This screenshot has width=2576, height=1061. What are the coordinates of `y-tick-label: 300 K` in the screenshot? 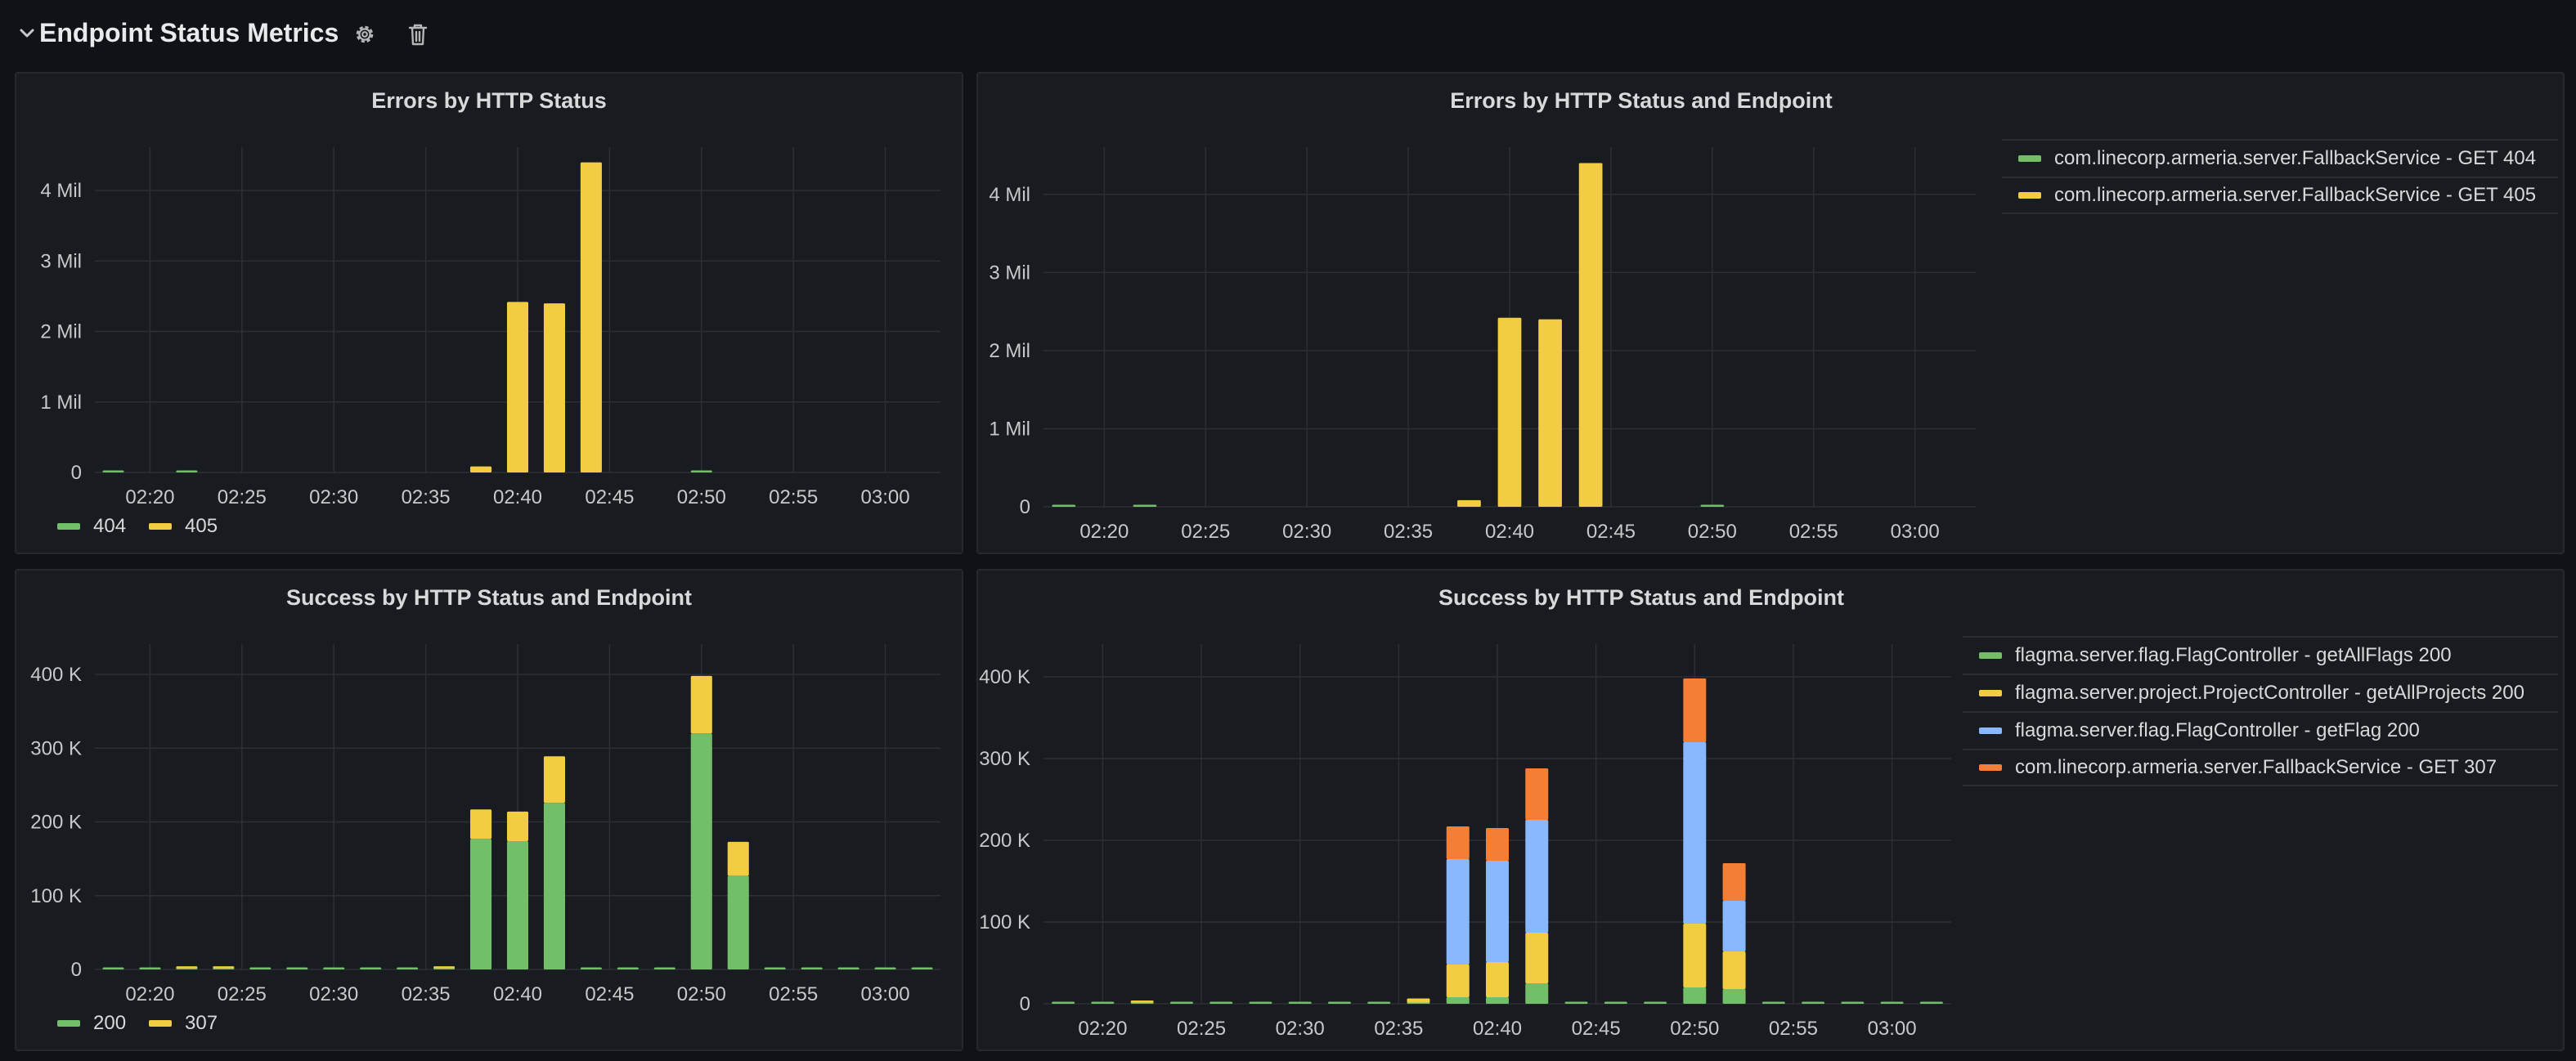 It's located at (56, 748).